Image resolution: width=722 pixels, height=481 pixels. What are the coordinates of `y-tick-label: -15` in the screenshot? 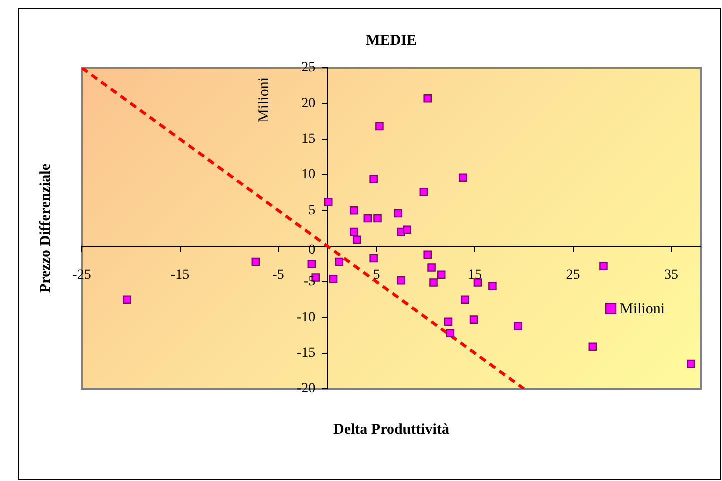 It's located at (306, 354).